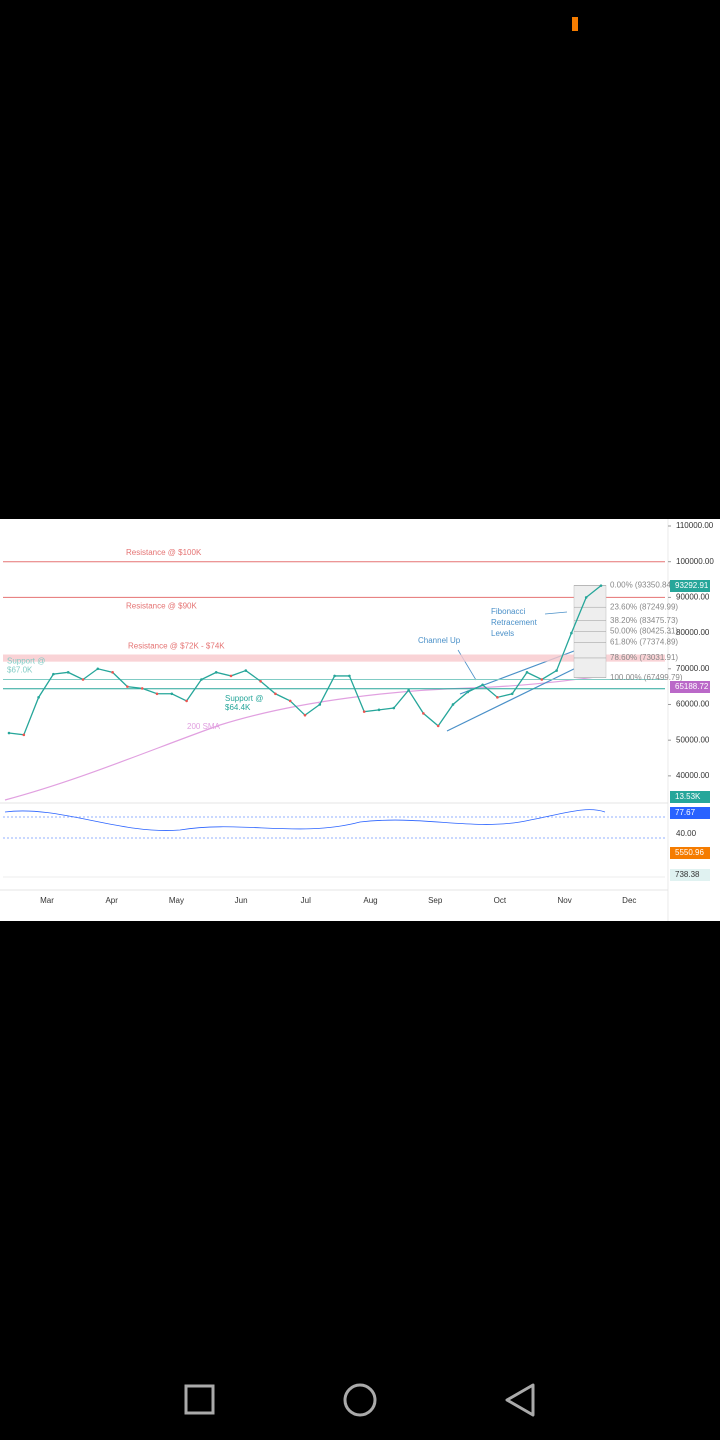 This screenshot has width=720, height=1440. I want to click on price-tag: 65188.72, so click(692, 686).